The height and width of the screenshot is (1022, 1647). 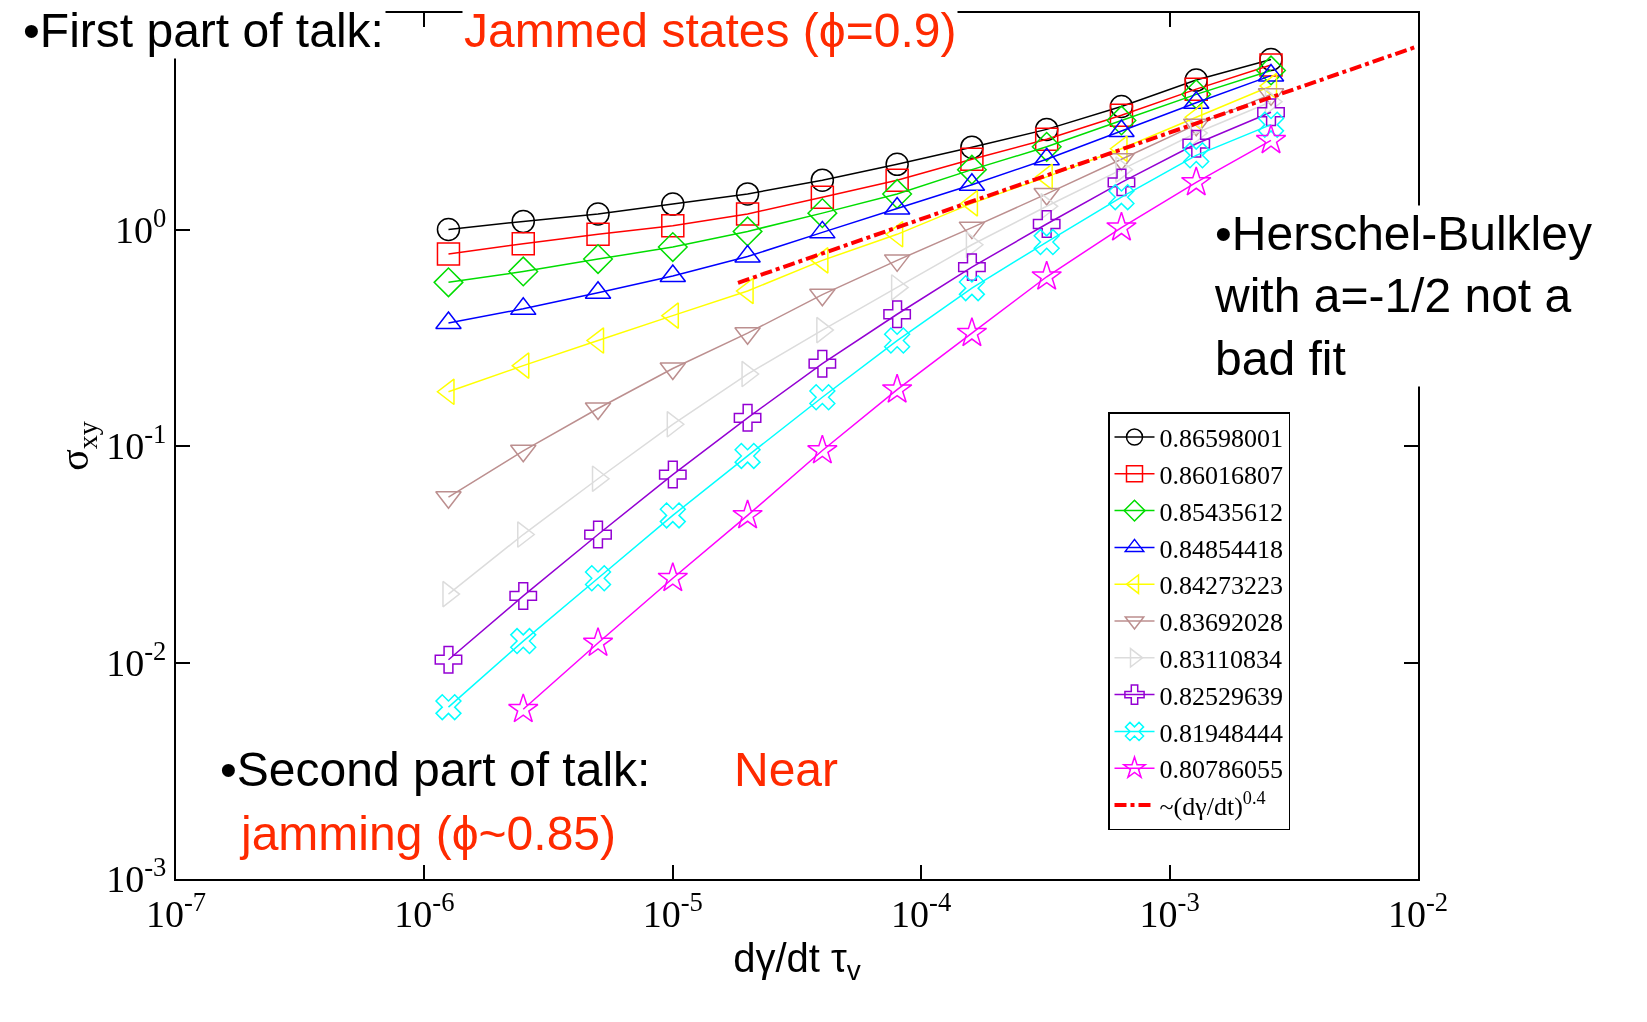 What do you see at coordinates (797, 960) in the screenshot?
I see `x-axis-title: dγ/dt τ$_{v}$` at bounding box center [797, 960].